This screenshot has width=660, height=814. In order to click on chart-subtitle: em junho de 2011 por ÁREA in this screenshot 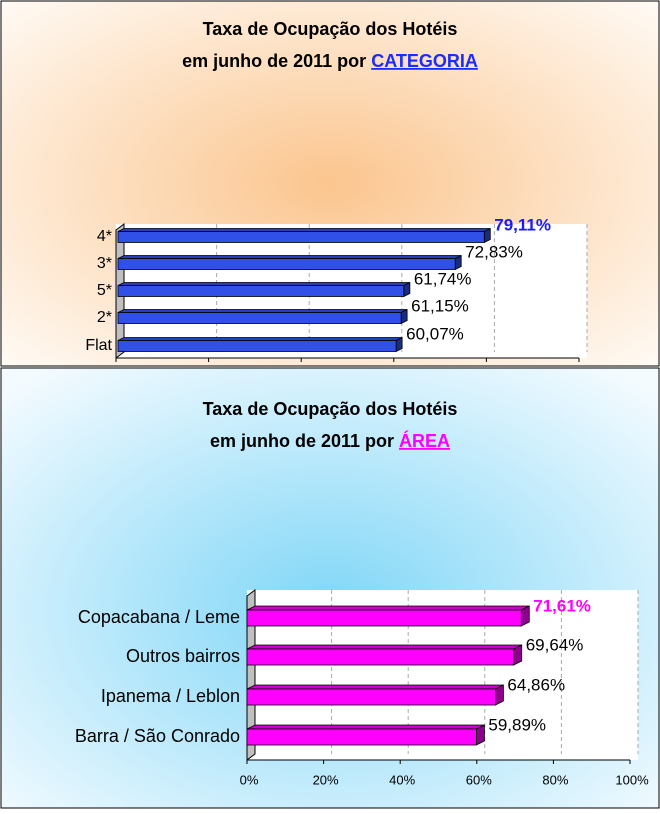, I will do `click(330, 440)`.